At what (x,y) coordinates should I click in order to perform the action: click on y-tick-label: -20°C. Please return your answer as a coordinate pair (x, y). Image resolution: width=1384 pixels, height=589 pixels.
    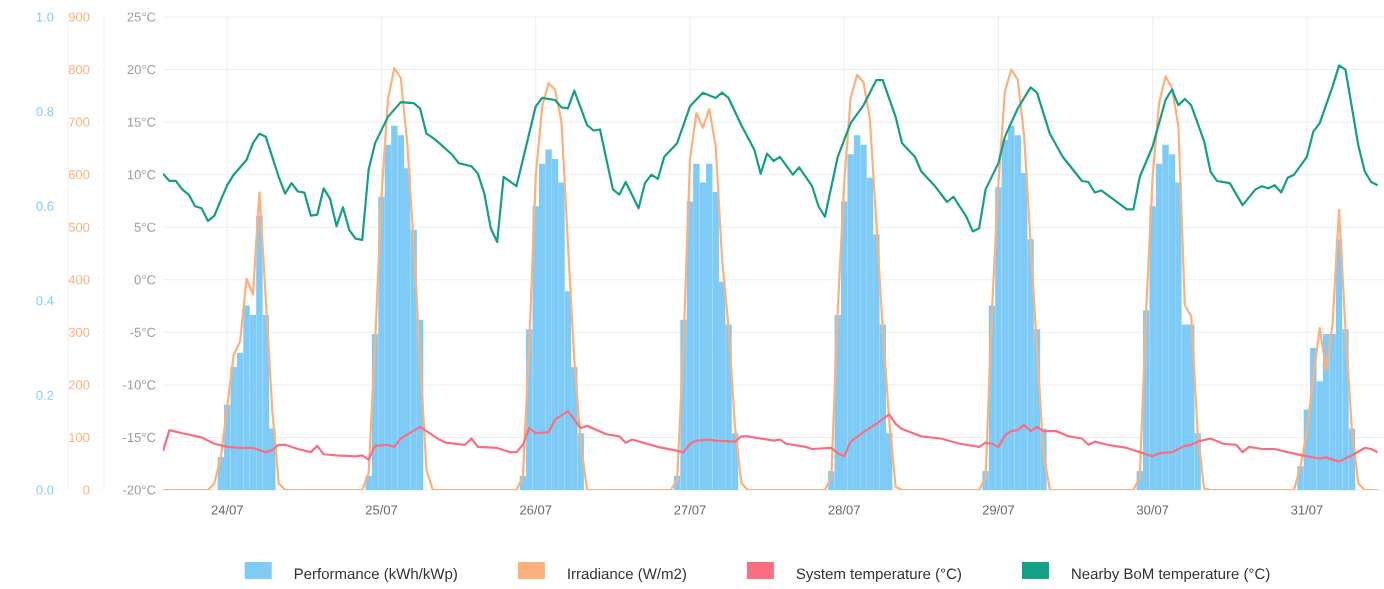
    Looking at the image, I should click on (139, 490).